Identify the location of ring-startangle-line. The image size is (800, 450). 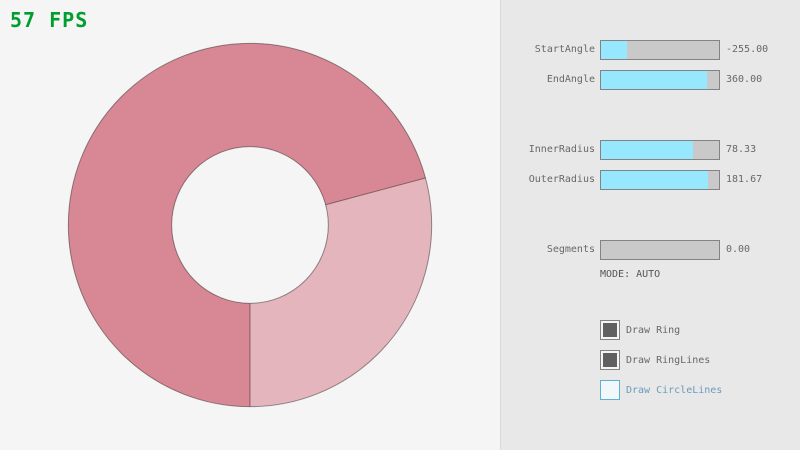
(375, 191).